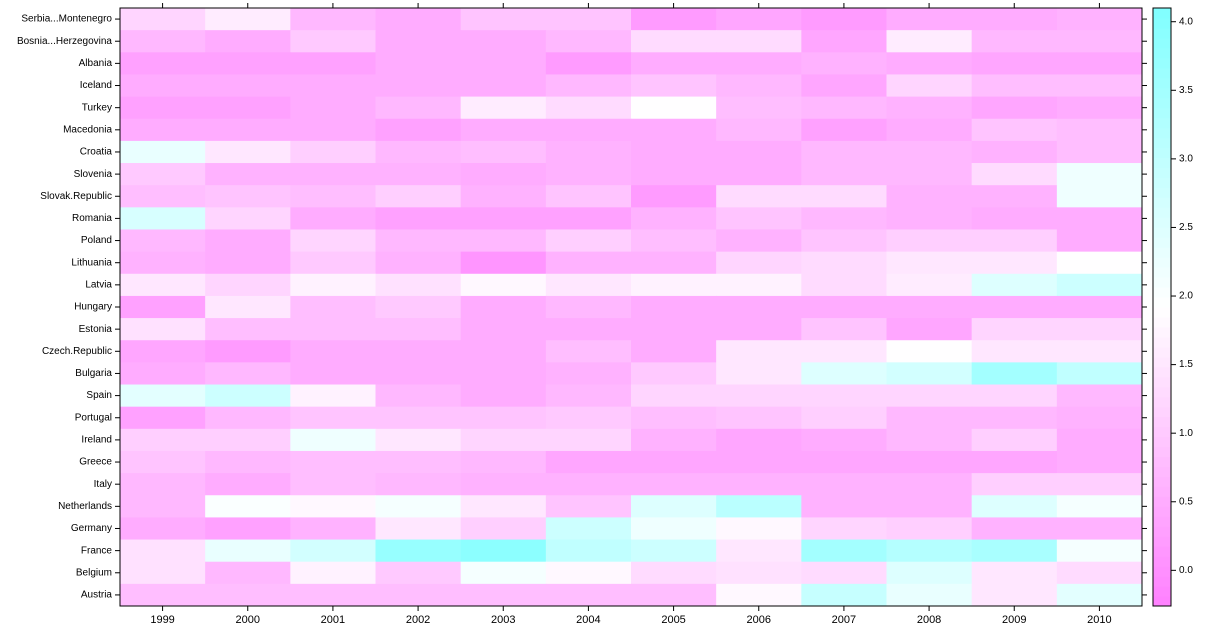 Image resolution: width=1215 pixels, height=632 pixels. Describe the element at coordinates (97, 595) in the screenshot. I see `y-tick-label: Austria` at that location.